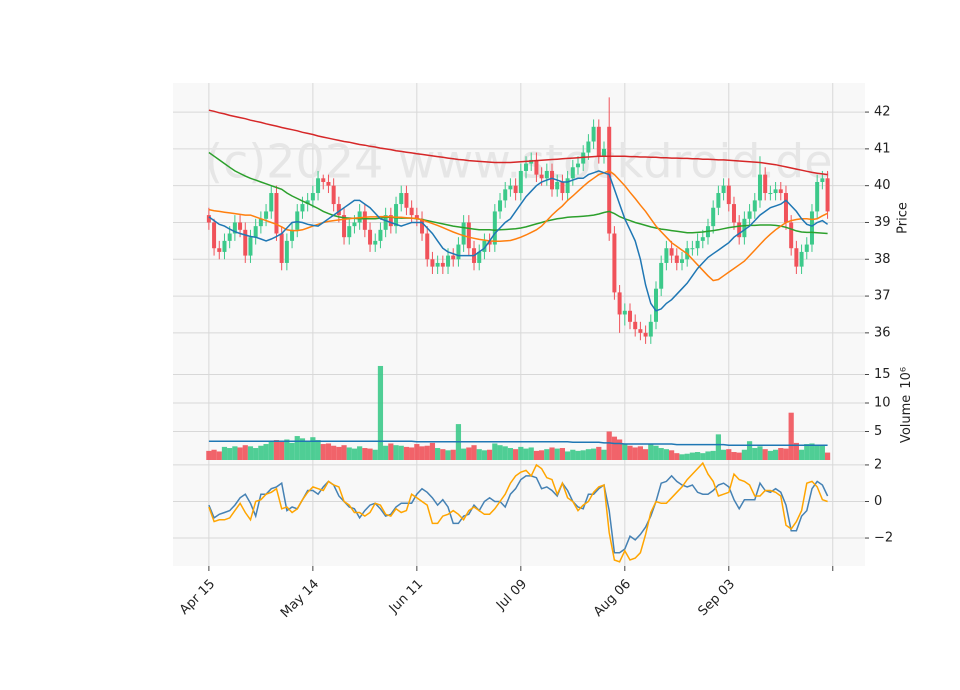  What do you see at coordinates (878, 431) in the screenshot?
I see `y-tick-label: 5` at bounding box center [878, 431].